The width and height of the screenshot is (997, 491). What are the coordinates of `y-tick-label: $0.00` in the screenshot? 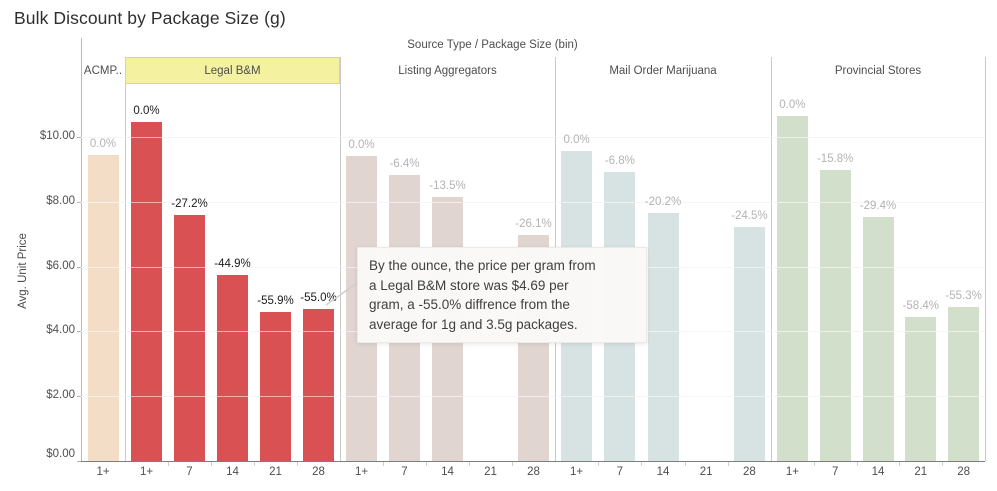 It's located at (60, 454).